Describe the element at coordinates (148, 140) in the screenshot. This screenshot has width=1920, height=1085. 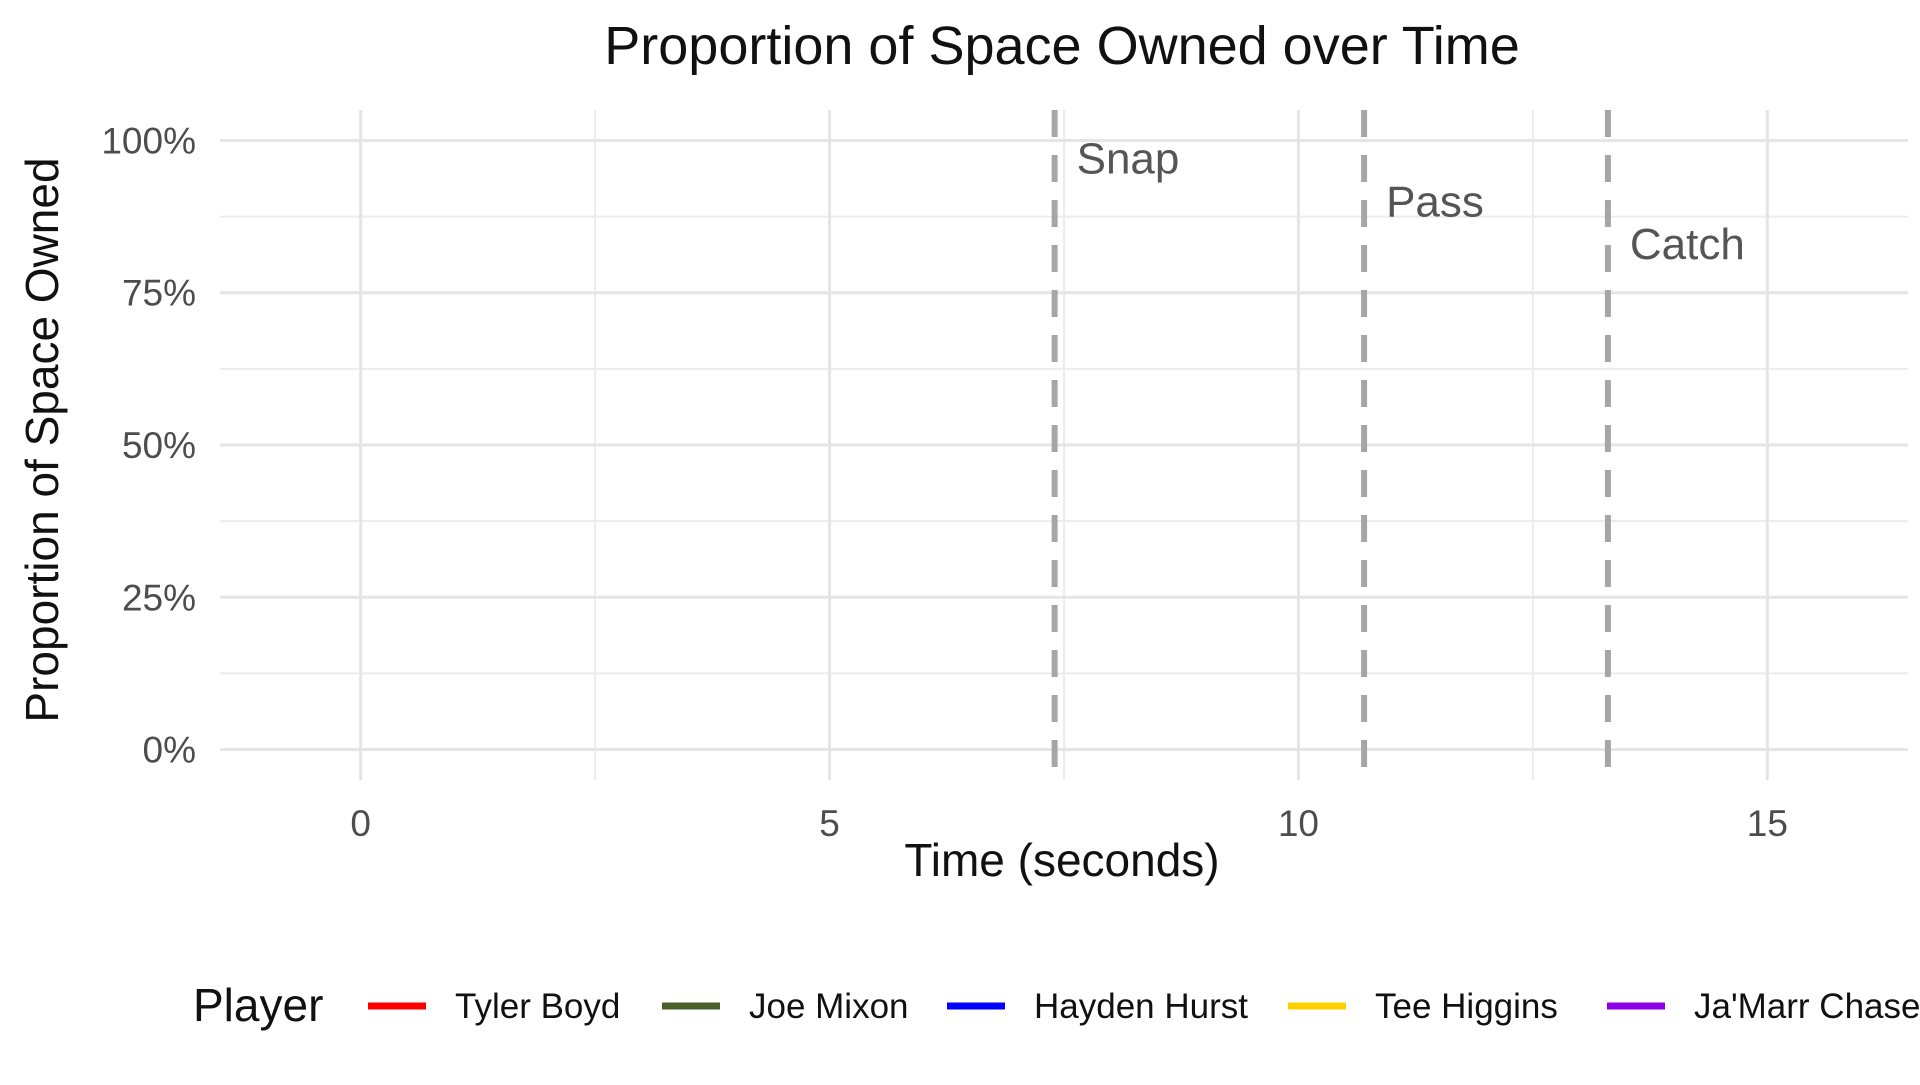
I see `y-tick-label: 100%` at that location.